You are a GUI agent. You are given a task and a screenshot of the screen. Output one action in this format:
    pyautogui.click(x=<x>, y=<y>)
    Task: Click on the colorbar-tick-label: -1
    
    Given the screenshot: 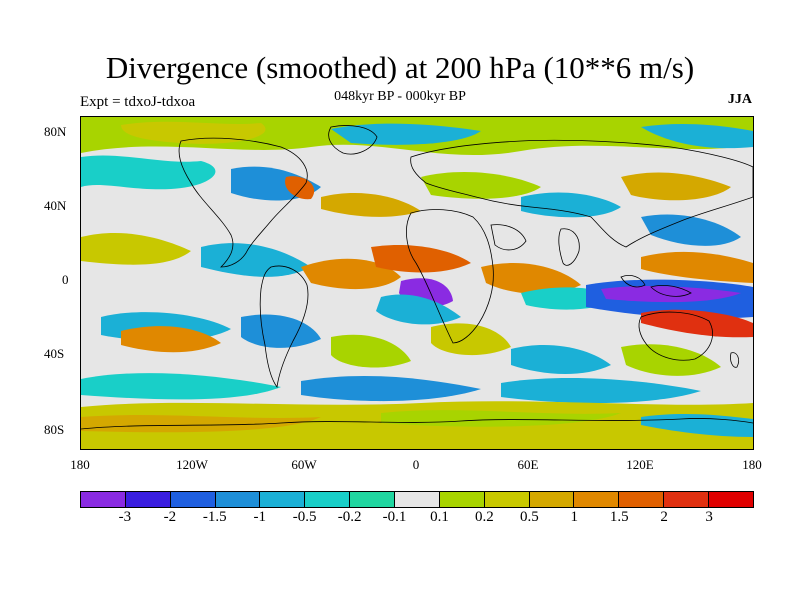 What is the action you would take?
    pyautogui.click(x=259, y=517)
    